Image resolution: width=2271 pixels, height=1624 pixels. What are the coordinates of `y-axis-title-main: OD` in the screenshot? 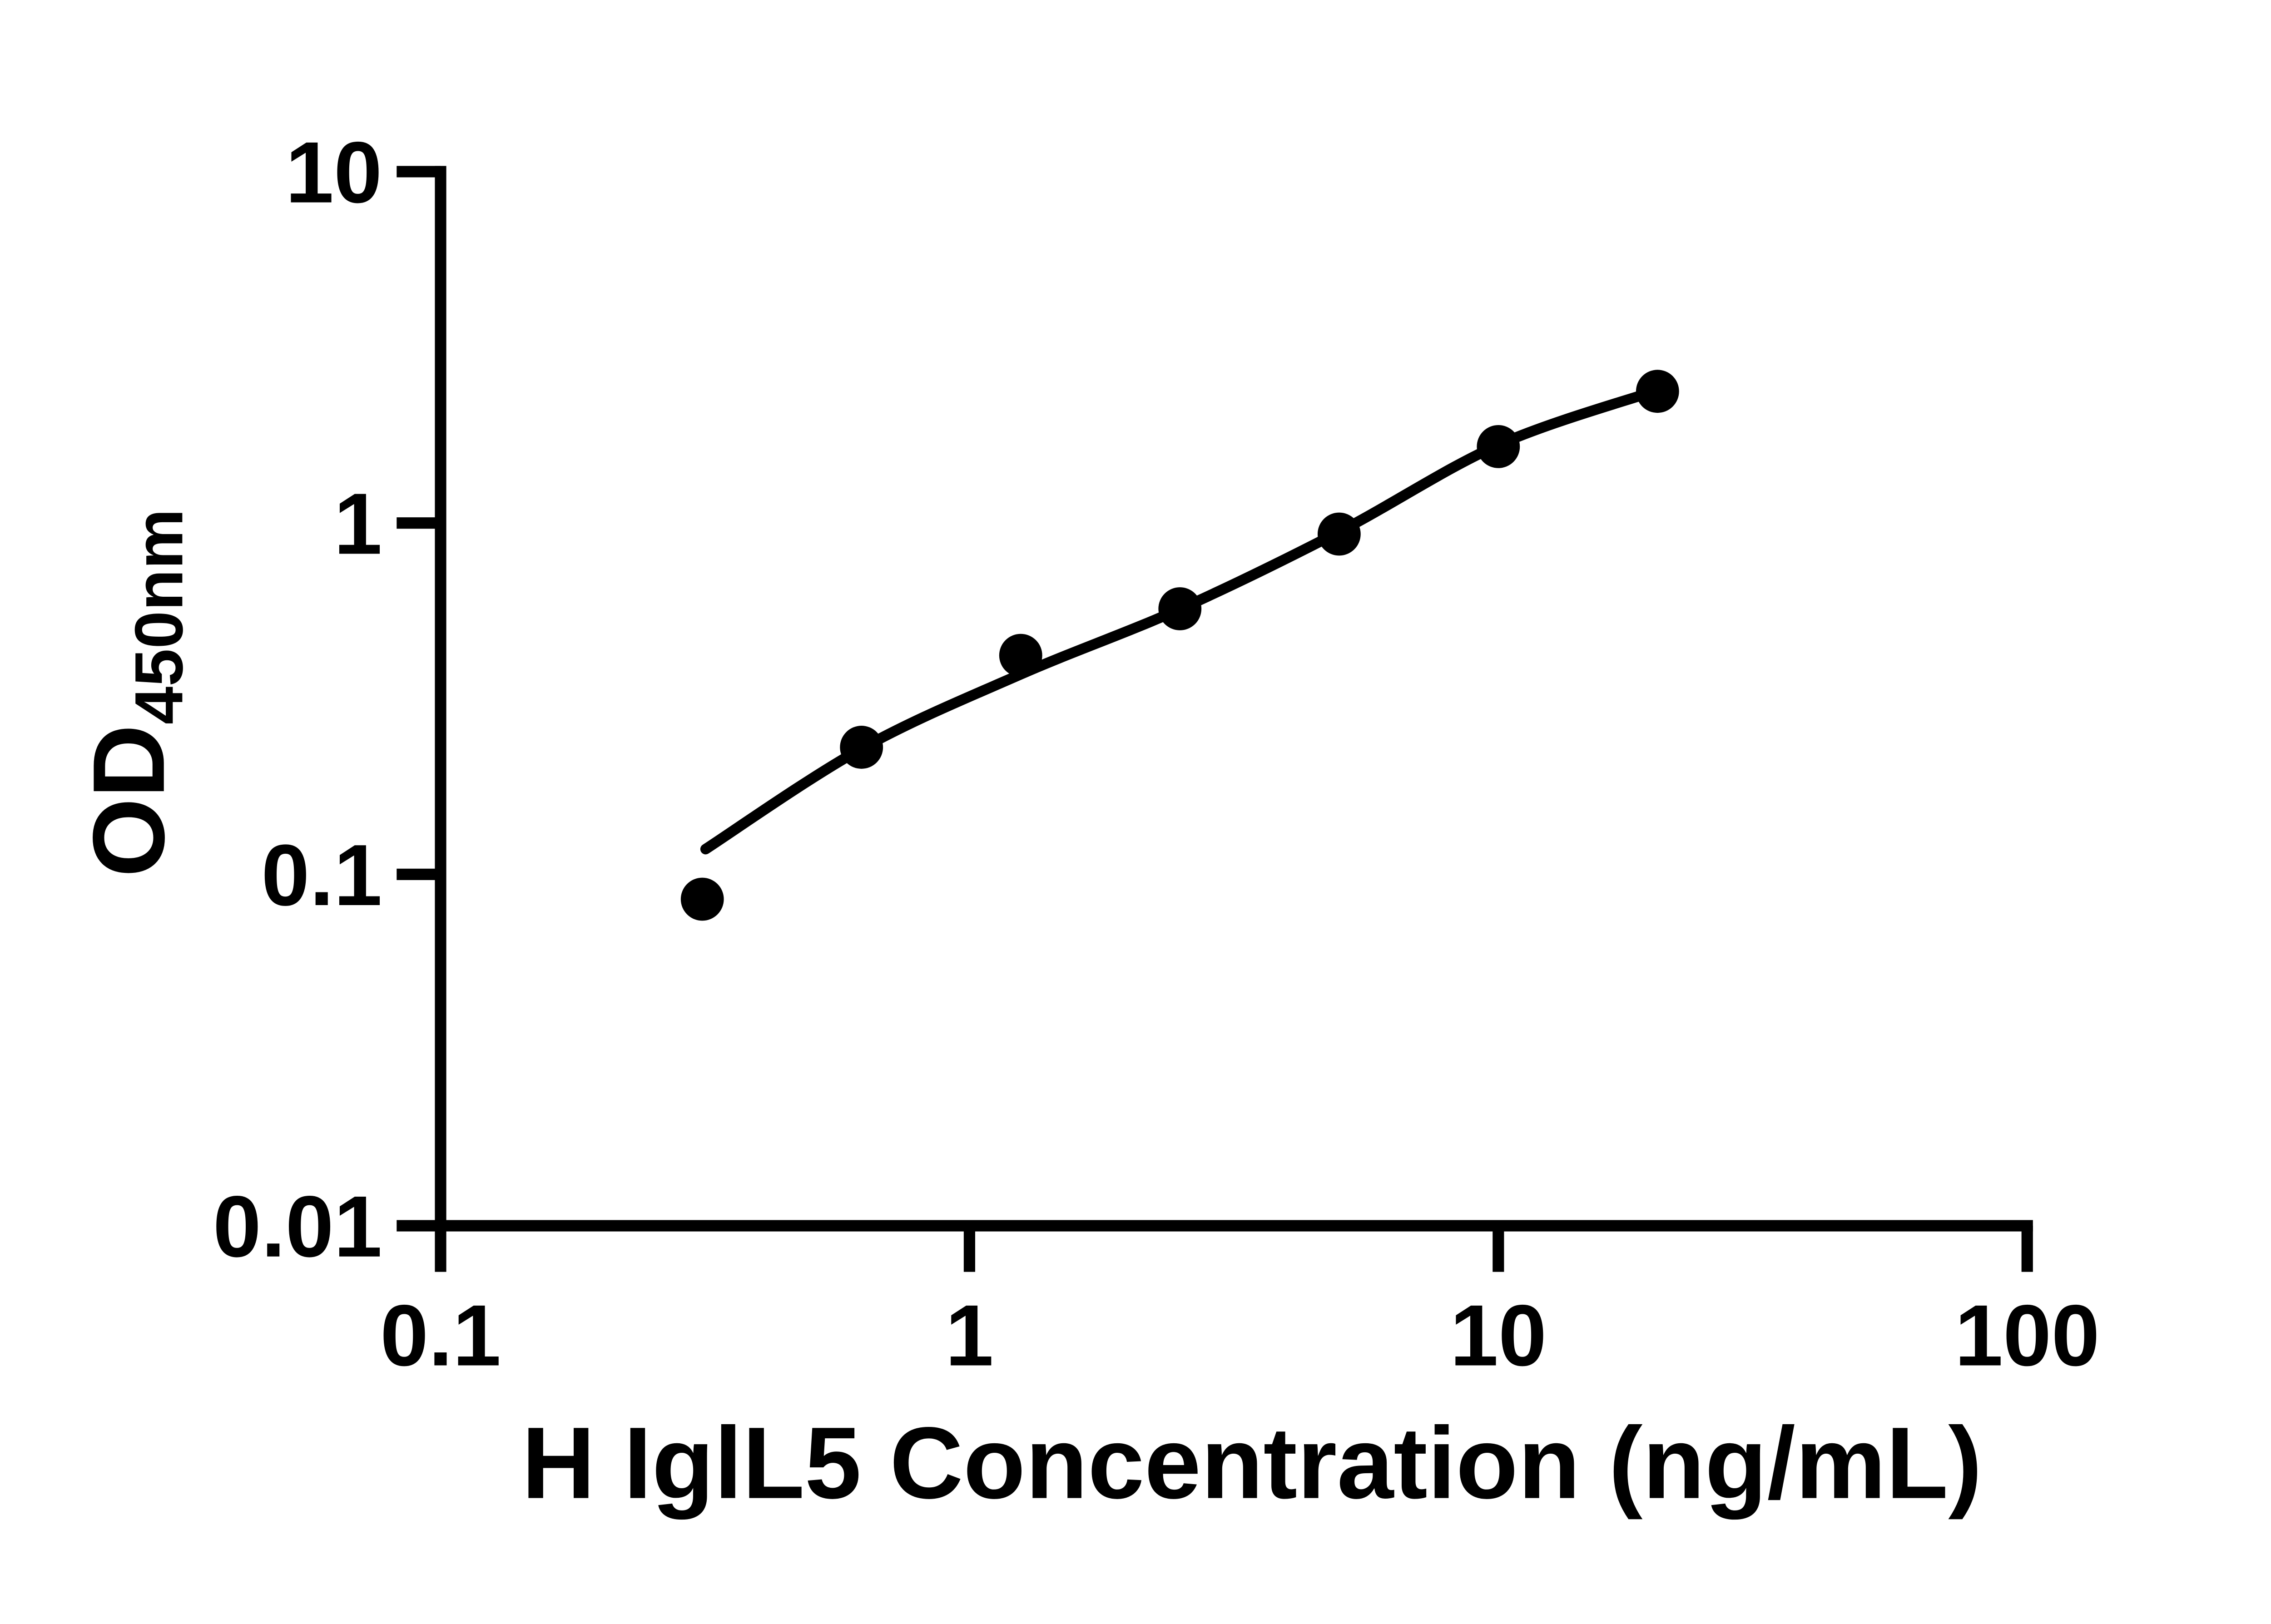 It's located at (129, 800).